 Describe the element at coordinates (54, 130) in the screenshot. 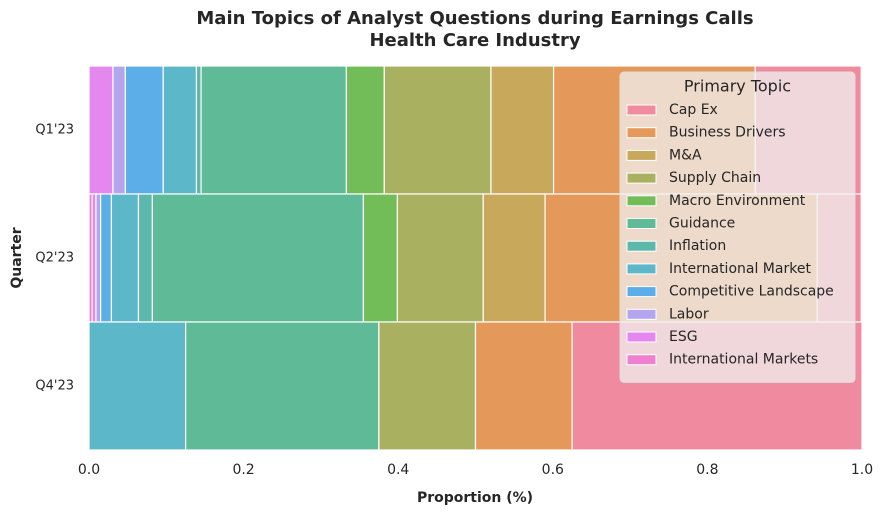

I see `y-tick-label: Q1'23` at that location.